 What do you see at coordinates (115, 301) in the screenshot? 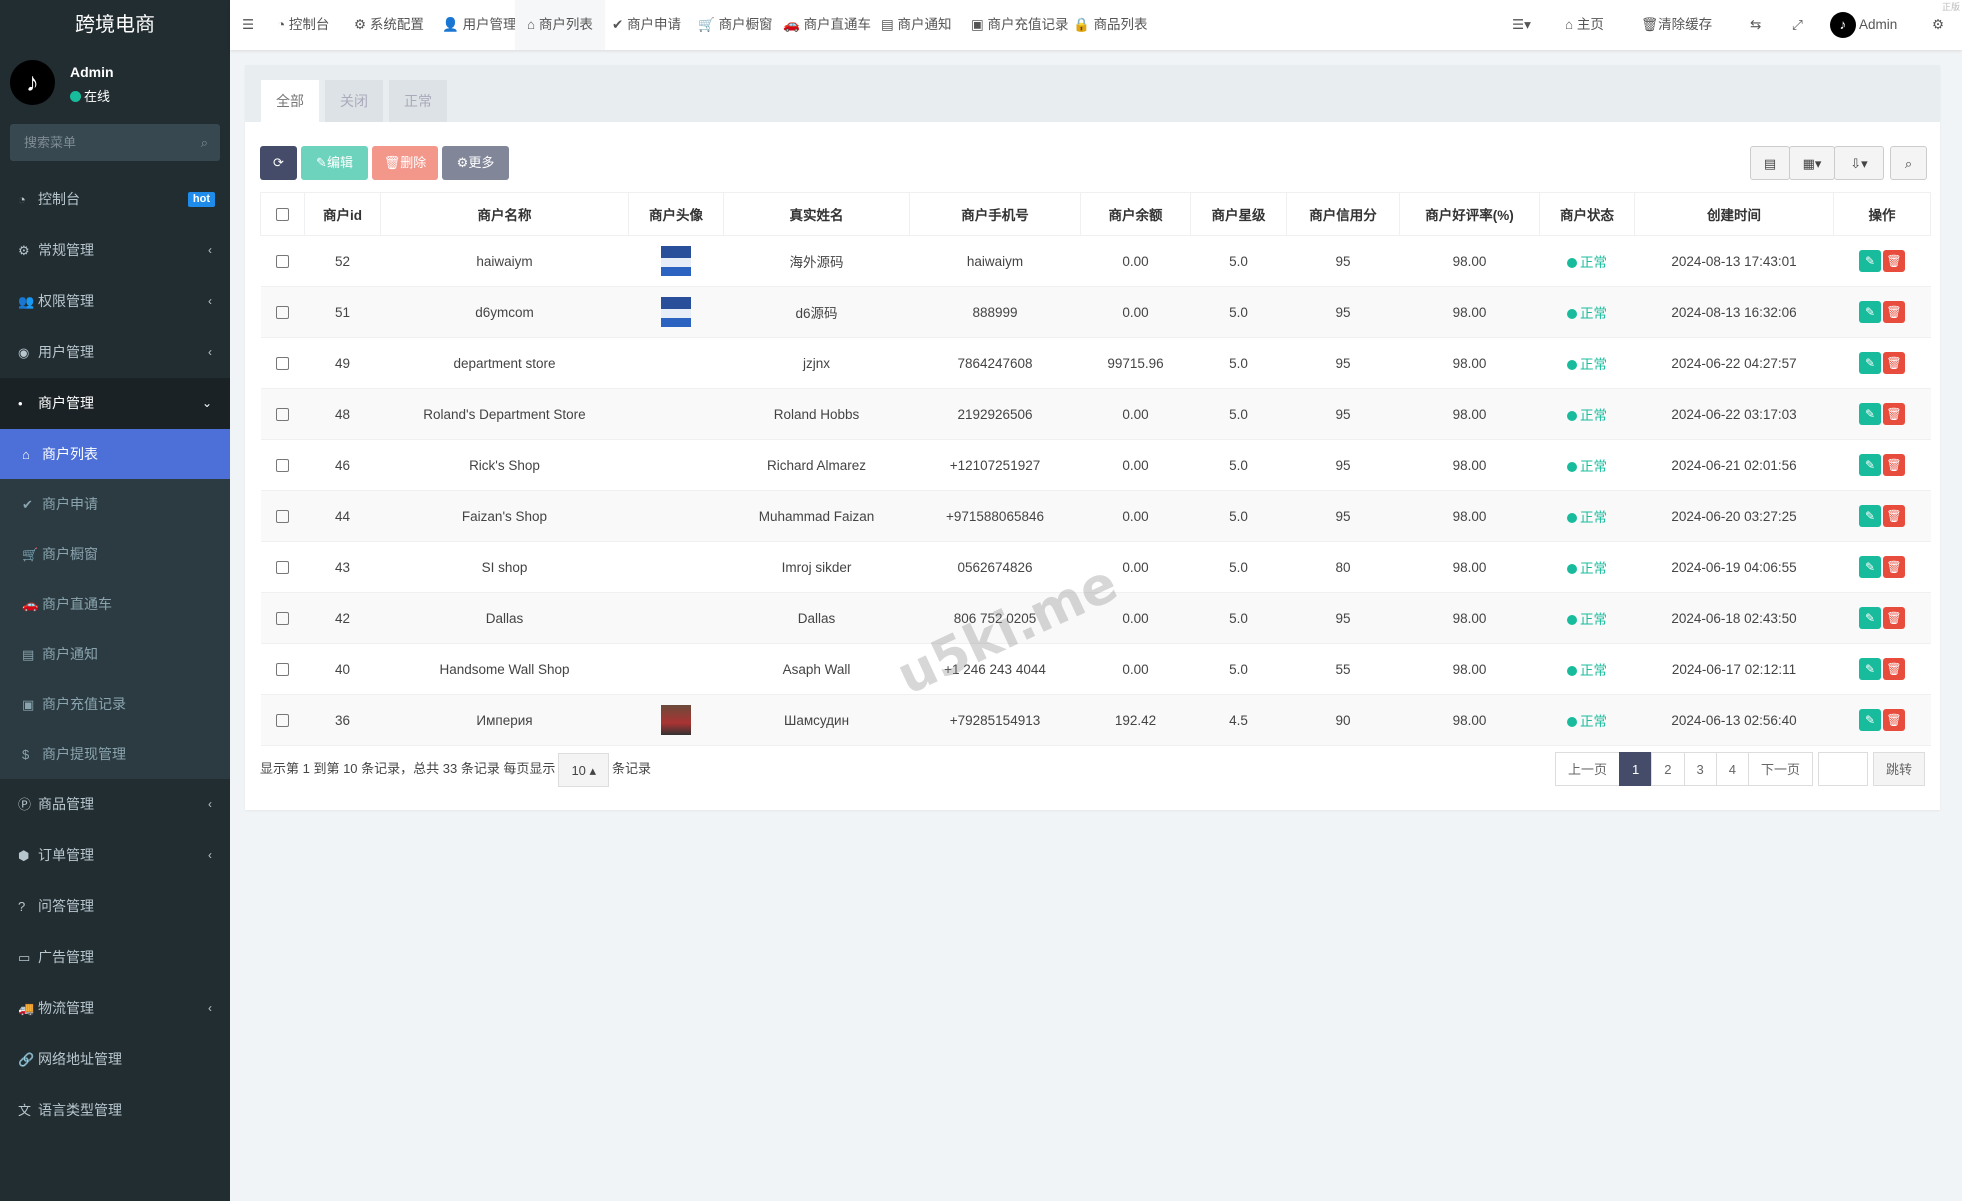
I see `sidebar-item: 👥 权限管理 ‹` at bounding box center [115, 301].